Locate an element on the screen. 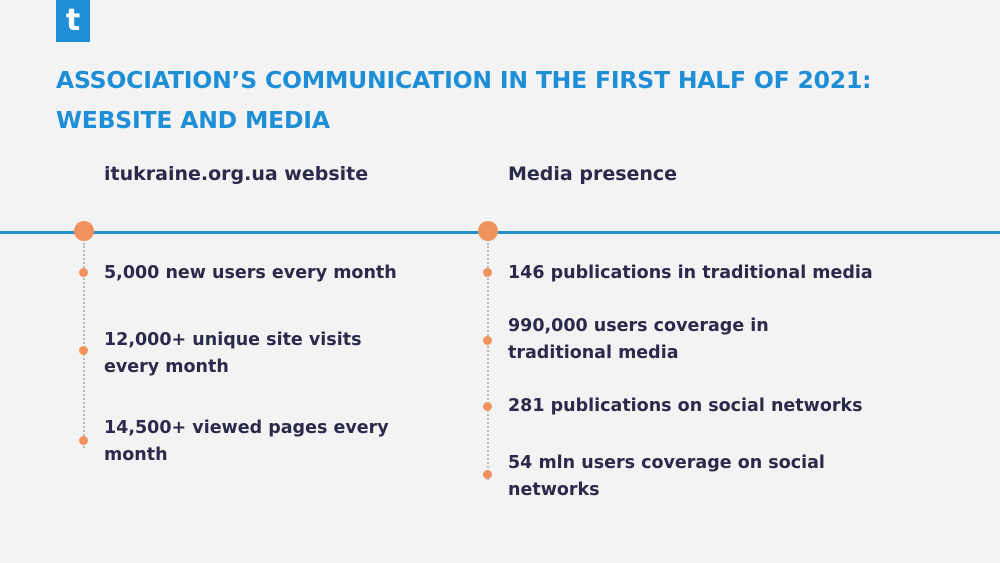 Image resolution: width=1000 pixels, height=563 pixels. website-timeline-node is located at coordinates (84, 231).